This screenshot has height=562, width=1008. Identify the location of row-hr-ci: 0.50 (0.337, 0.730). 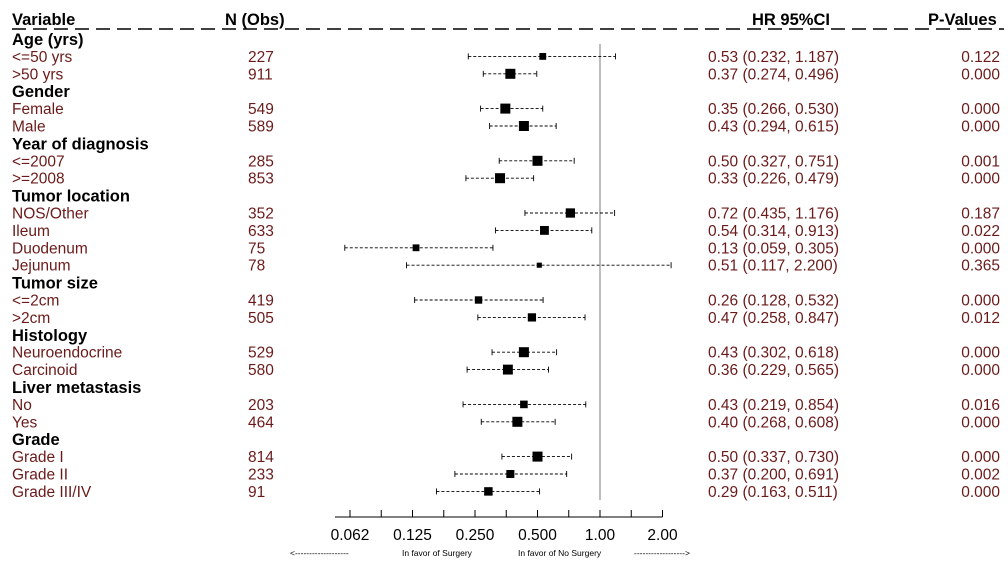
(773, 457).